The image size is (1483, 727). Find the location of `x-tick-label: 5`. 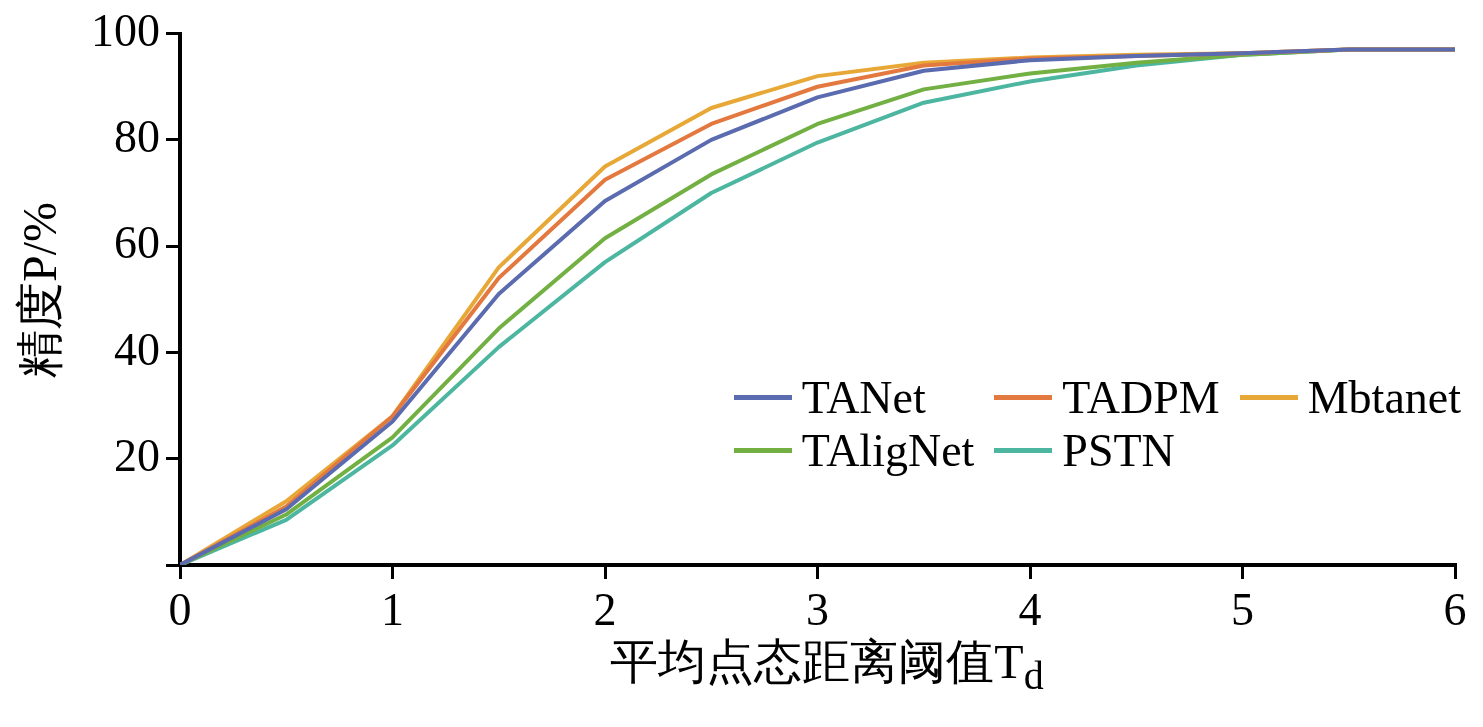

x-tick-label: 5 is located at coordinates (1242, 609).